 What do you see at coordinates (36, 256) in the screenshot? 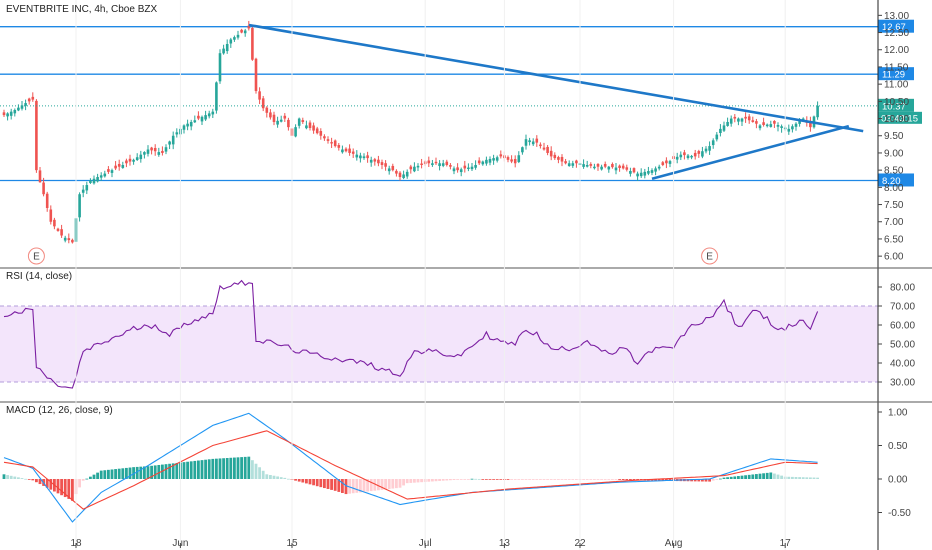
I see `earnings-marker` at bounding box center [36, 256].